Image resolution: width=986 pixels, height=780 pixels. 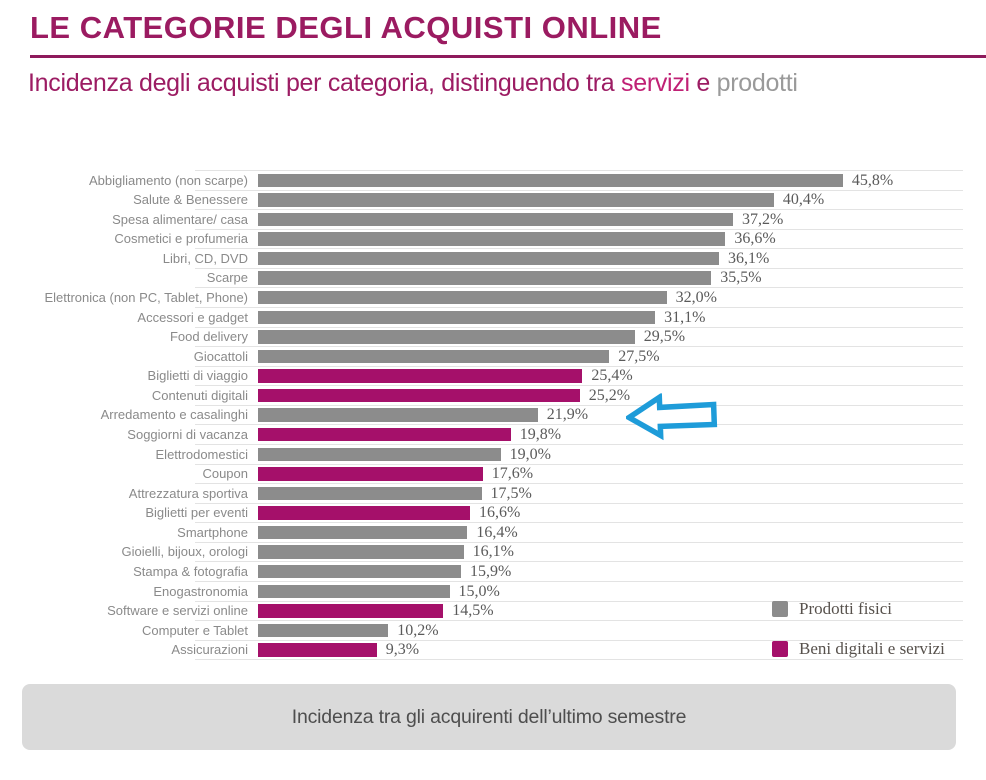 What do you see at coordinates (493, 318) in the screenshot?
I see `chart-row: Accessori e gadget 31,1%` at bounding box center [493, 318].